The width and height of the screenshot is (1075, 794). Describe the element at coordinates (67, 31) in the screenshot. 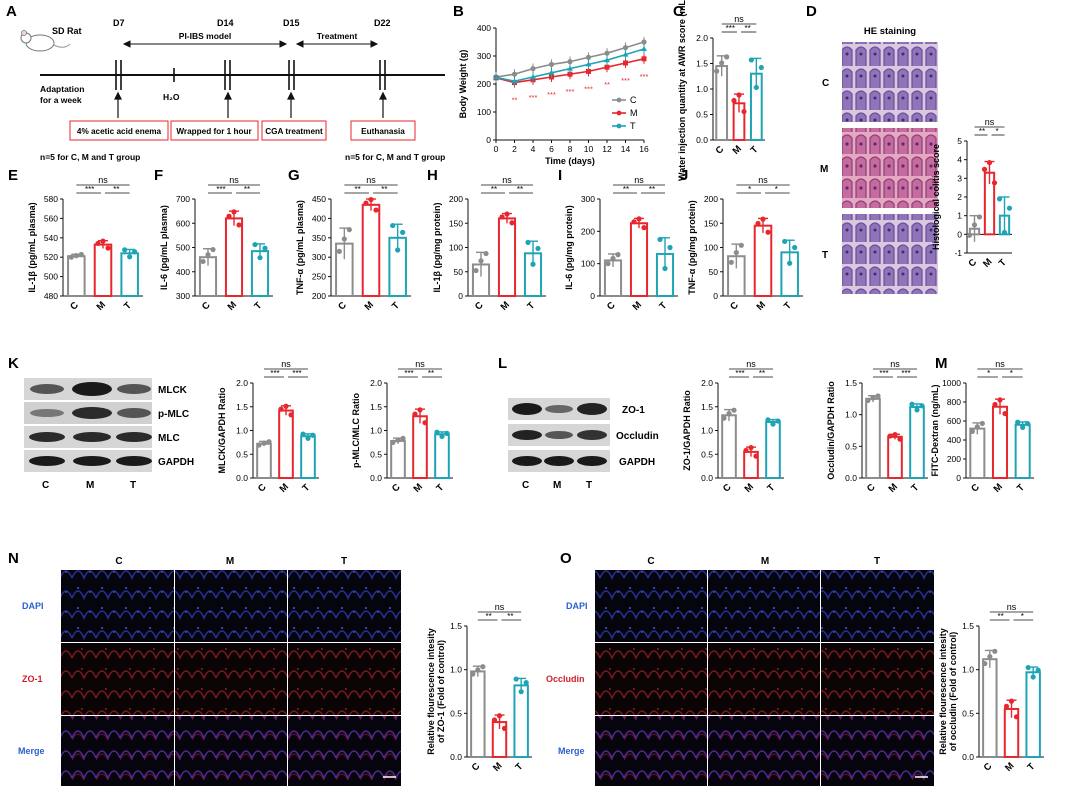

I see `species-label: SD Rat` at that location.